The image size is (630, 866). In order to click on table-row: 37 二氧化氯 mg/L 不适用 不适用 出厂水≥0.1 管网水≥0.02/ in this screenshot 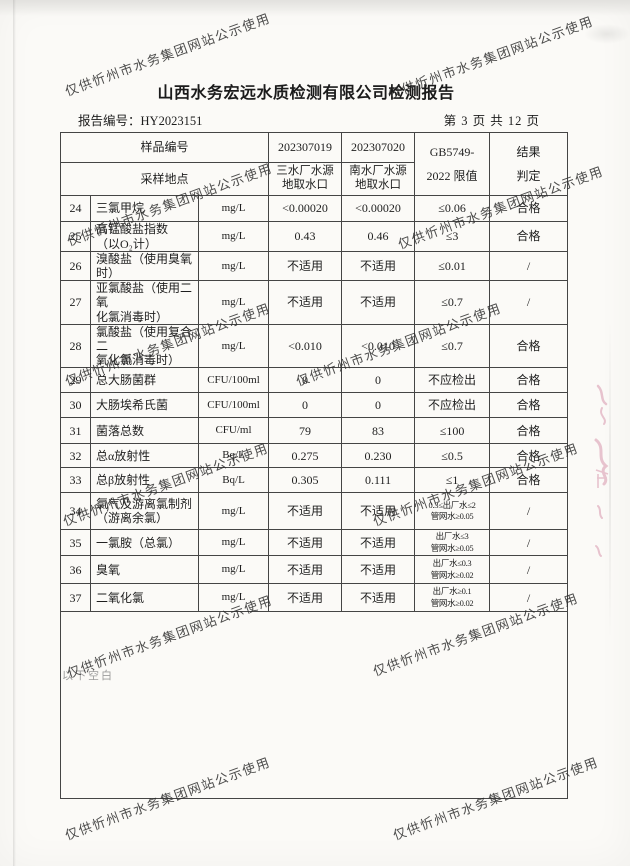, I will do `click(314, 598)`.